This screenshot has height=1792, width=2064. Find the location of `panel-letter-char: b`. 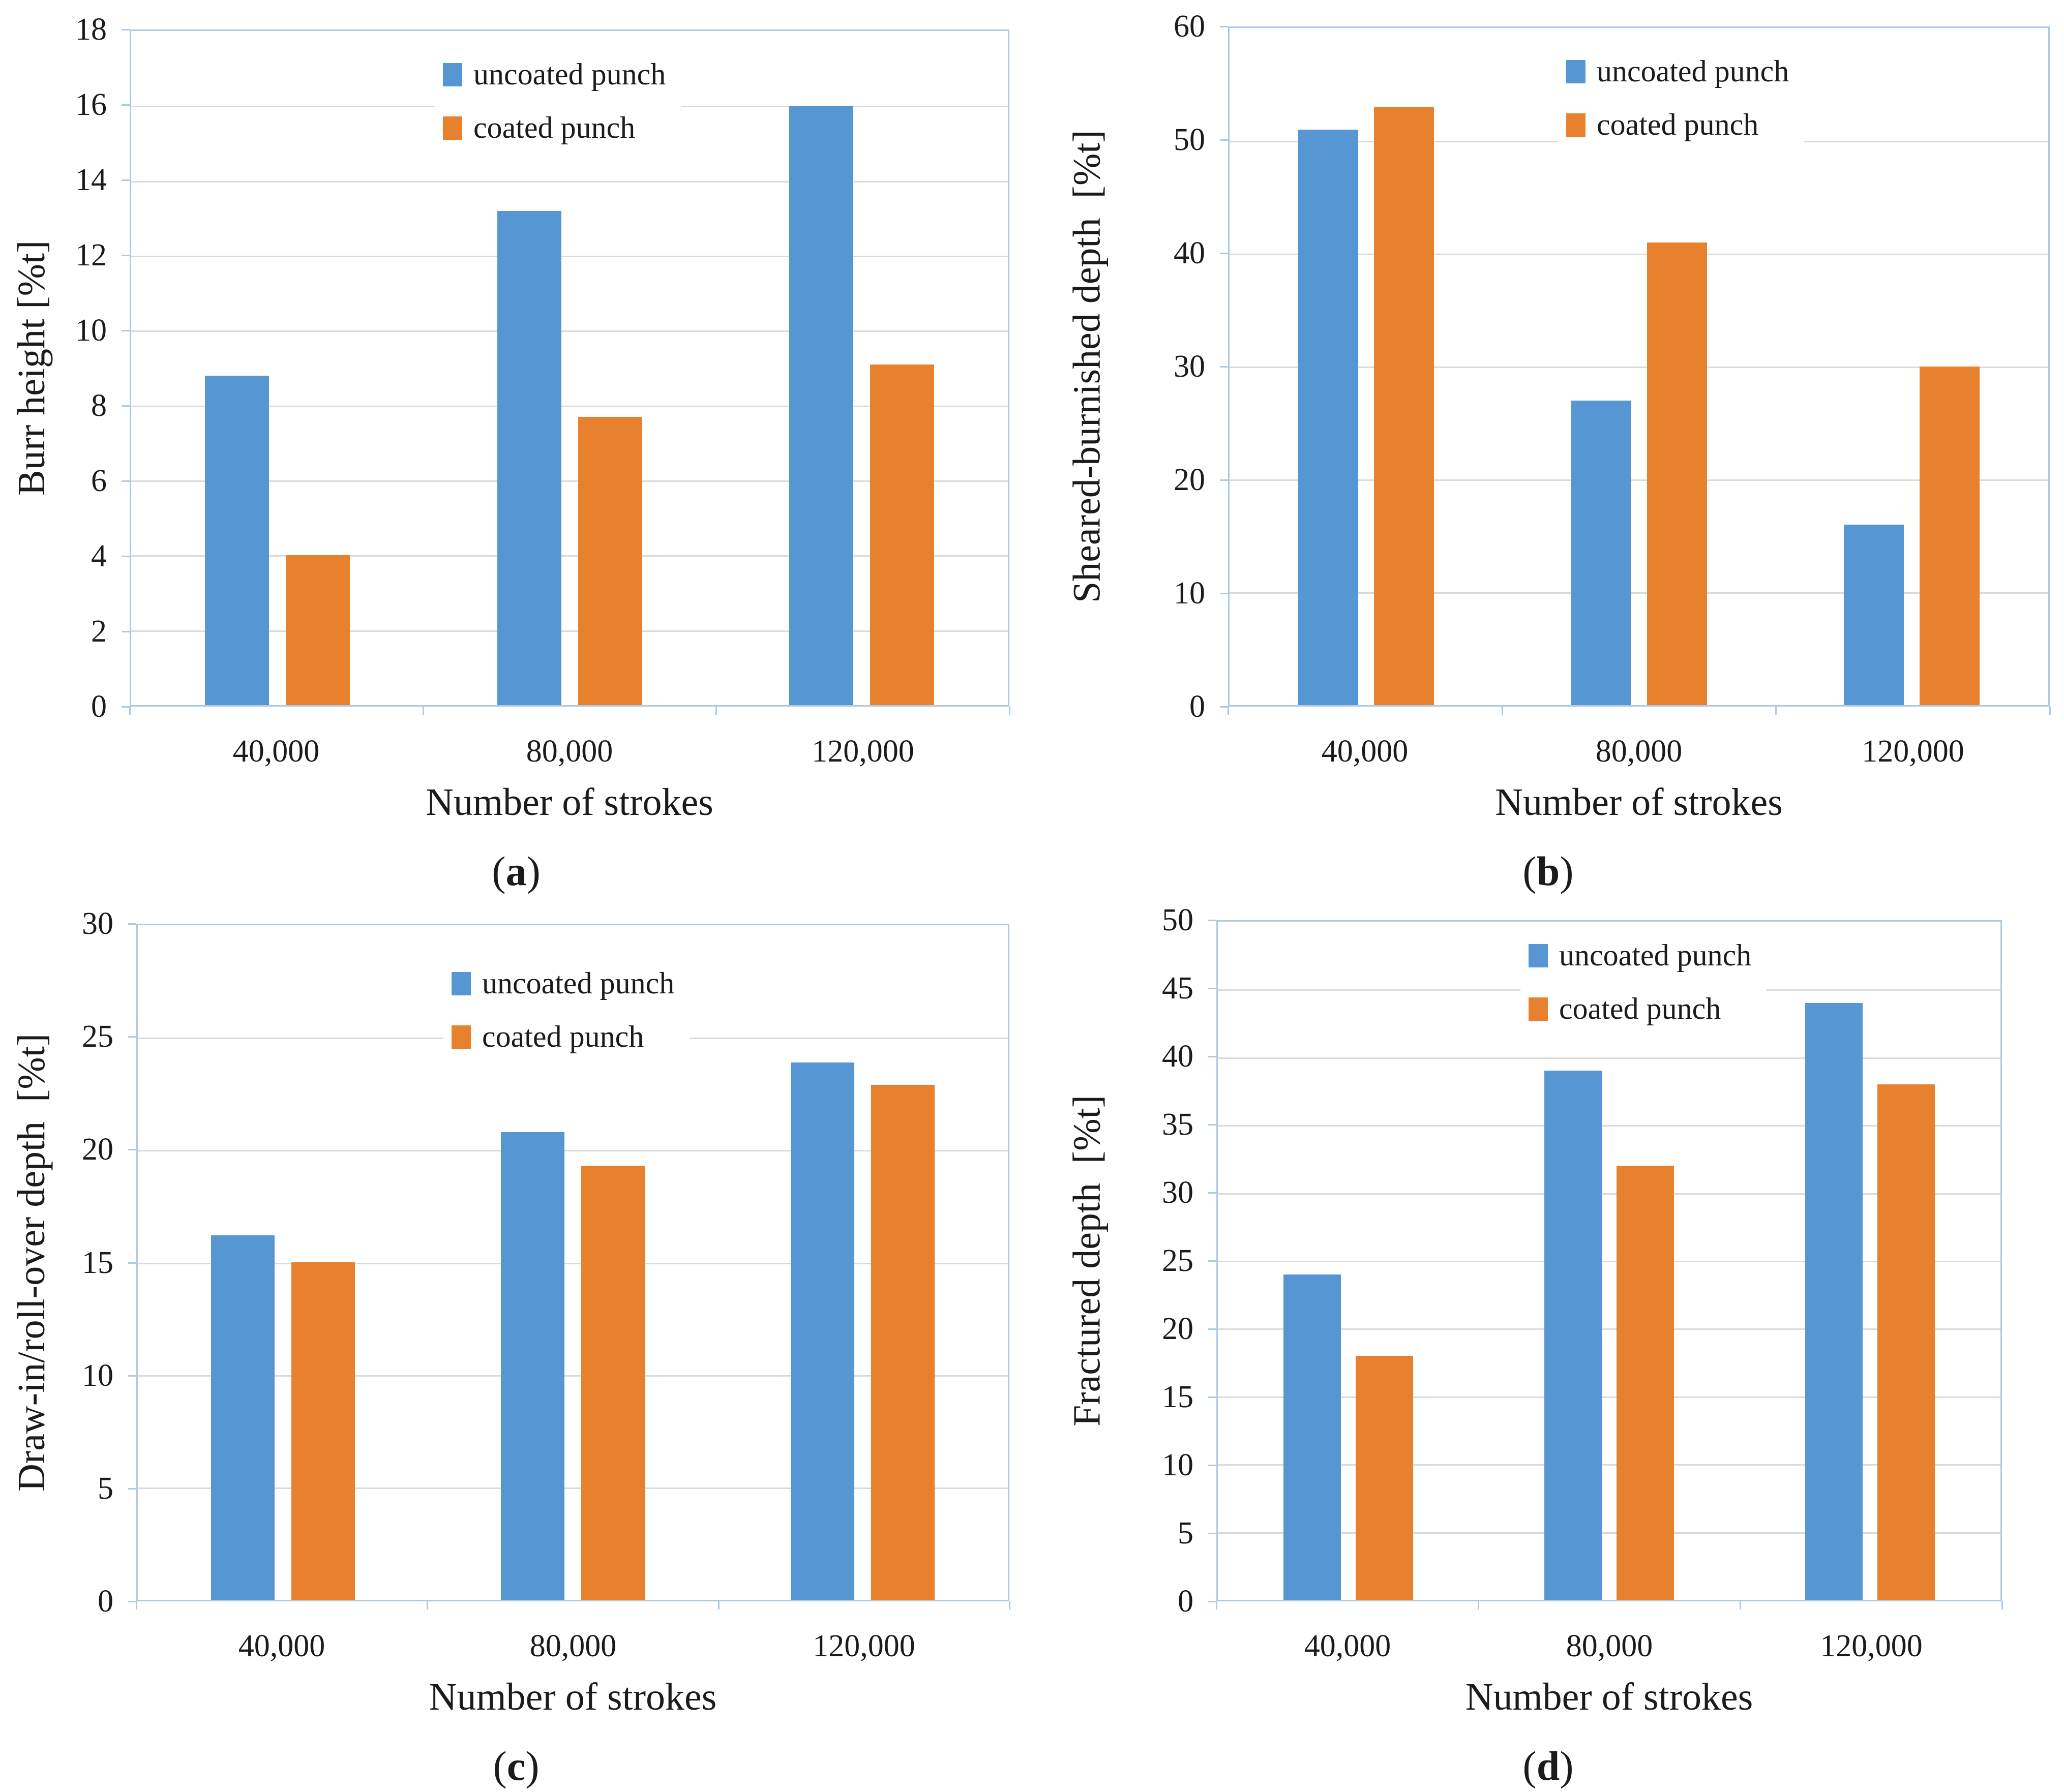

panel-letter-char: b is located at coordinates (1548, 871).